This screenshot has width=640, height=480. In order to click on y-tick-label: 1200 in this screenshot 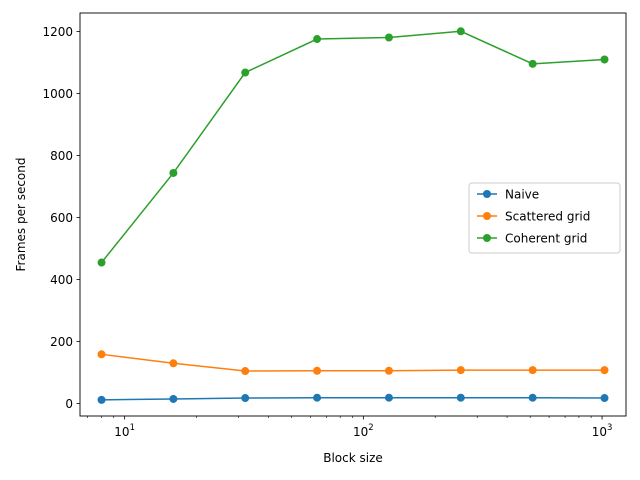, I will do `click(57, 32)`.